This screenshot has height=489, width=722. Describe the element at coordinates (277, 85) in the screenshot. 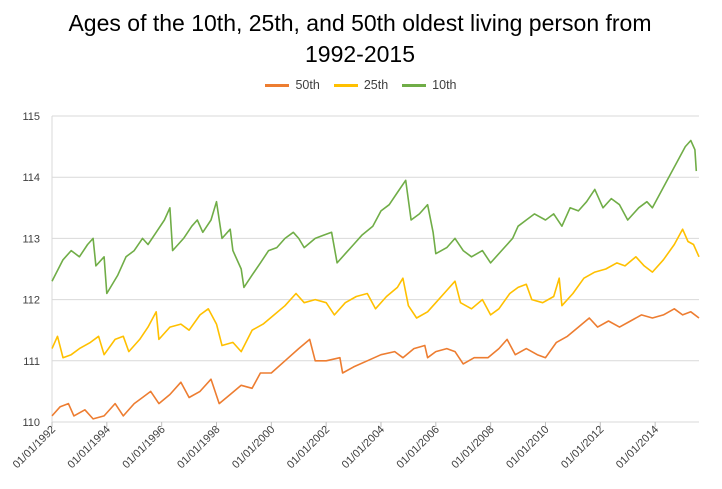

I see `legend-swatch-50th` at that location.